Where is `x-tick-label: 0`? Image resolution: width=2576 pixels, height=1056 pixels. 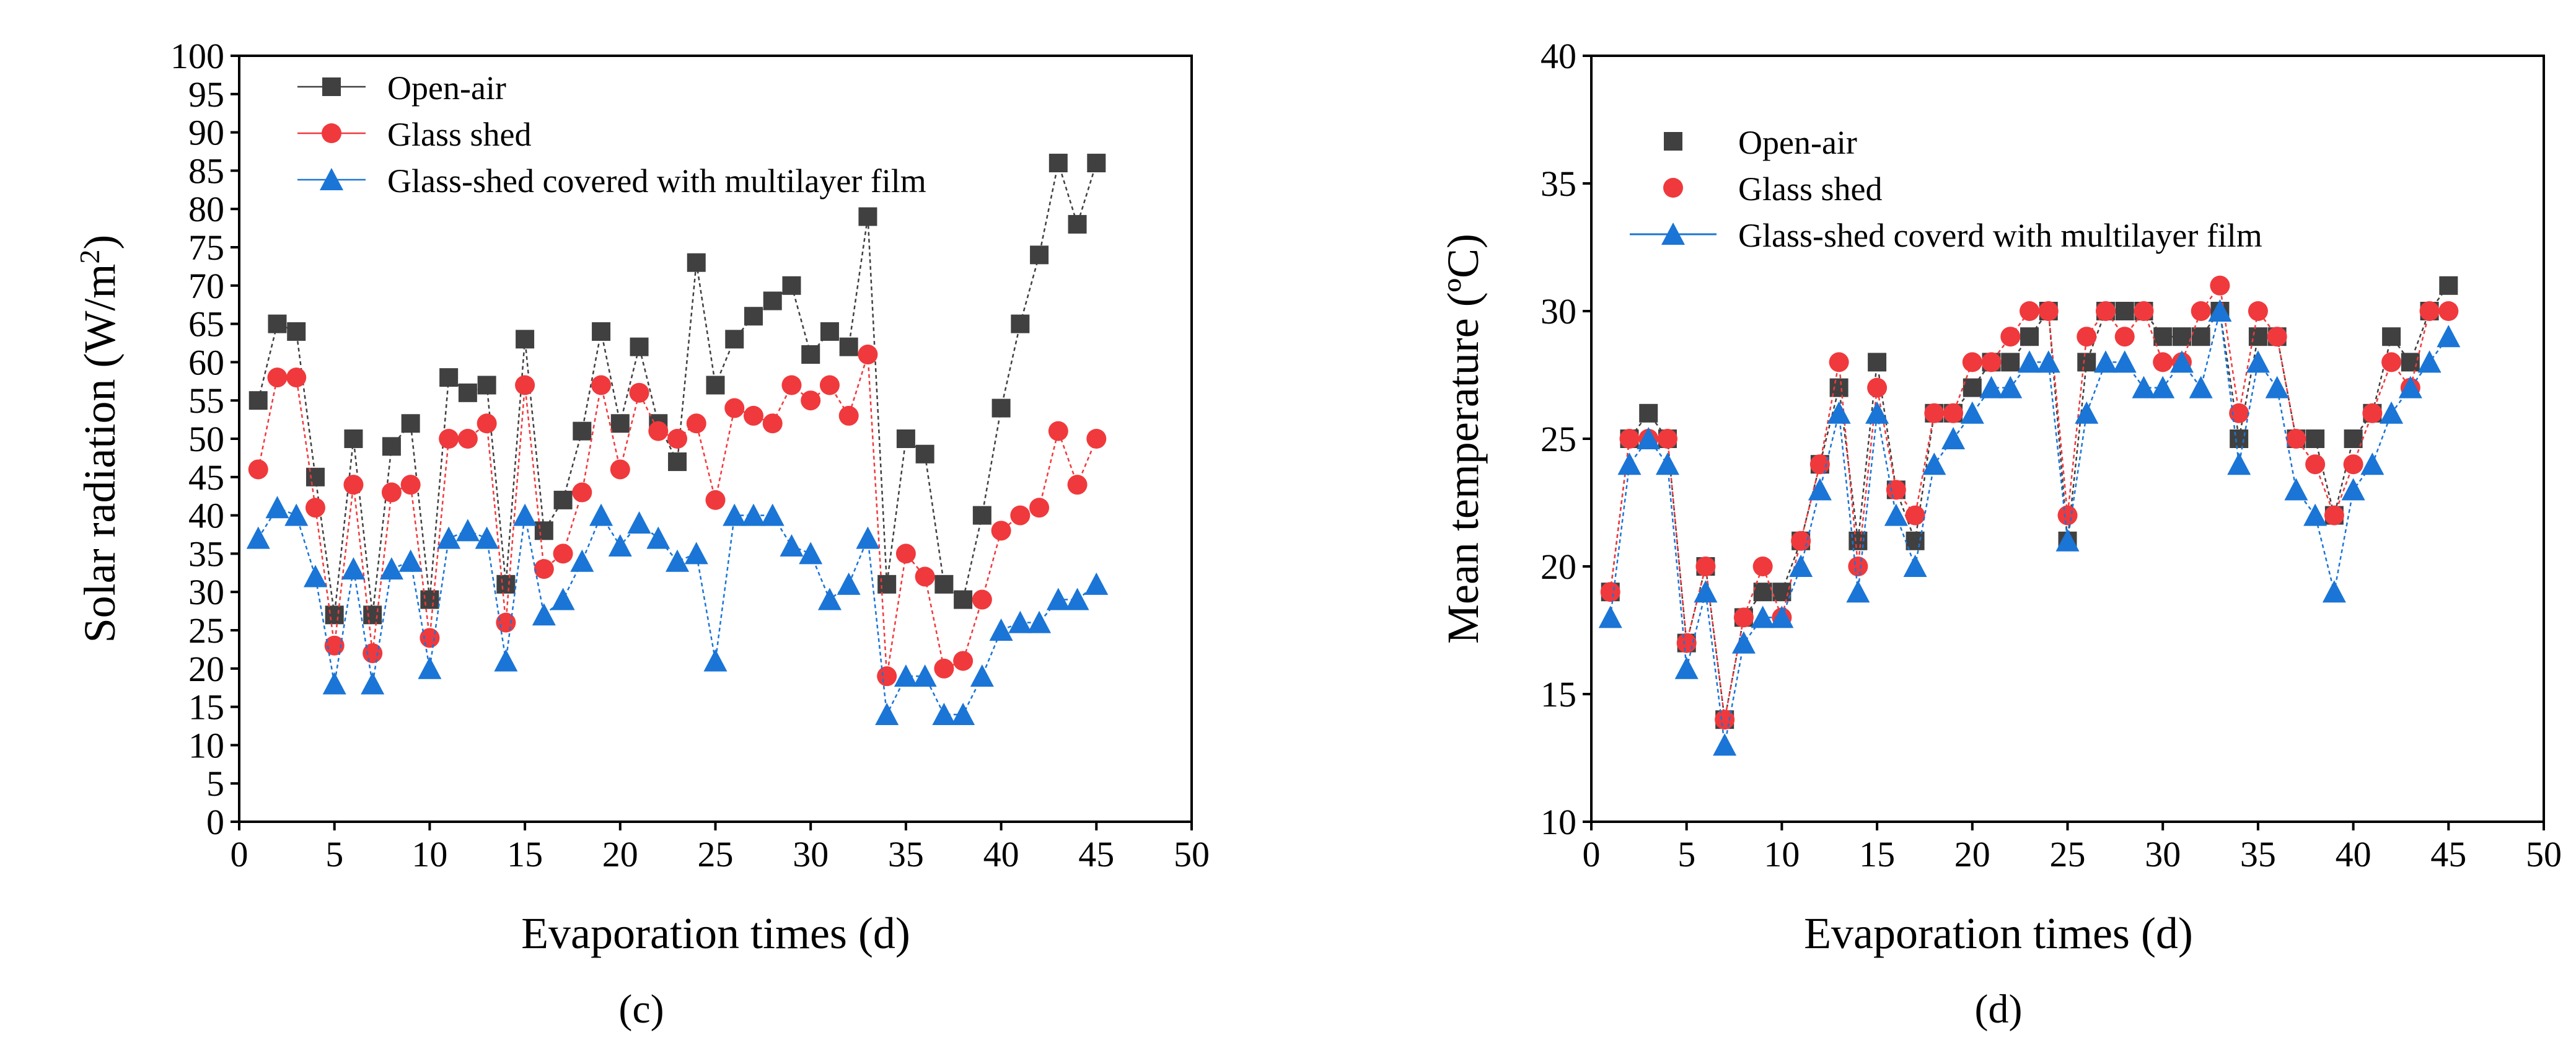 x-tick-label: 0 is located at coordinates (1592, 854).